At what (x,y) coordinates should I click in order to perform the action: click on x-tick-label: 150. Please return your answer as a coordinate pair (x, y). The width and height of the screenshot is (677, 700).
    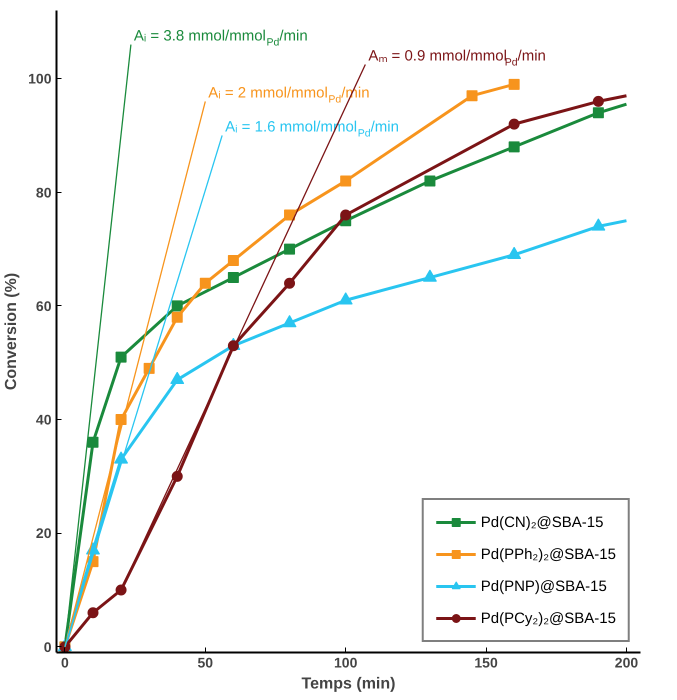
    Looking at the image, I should click on (486, 662).